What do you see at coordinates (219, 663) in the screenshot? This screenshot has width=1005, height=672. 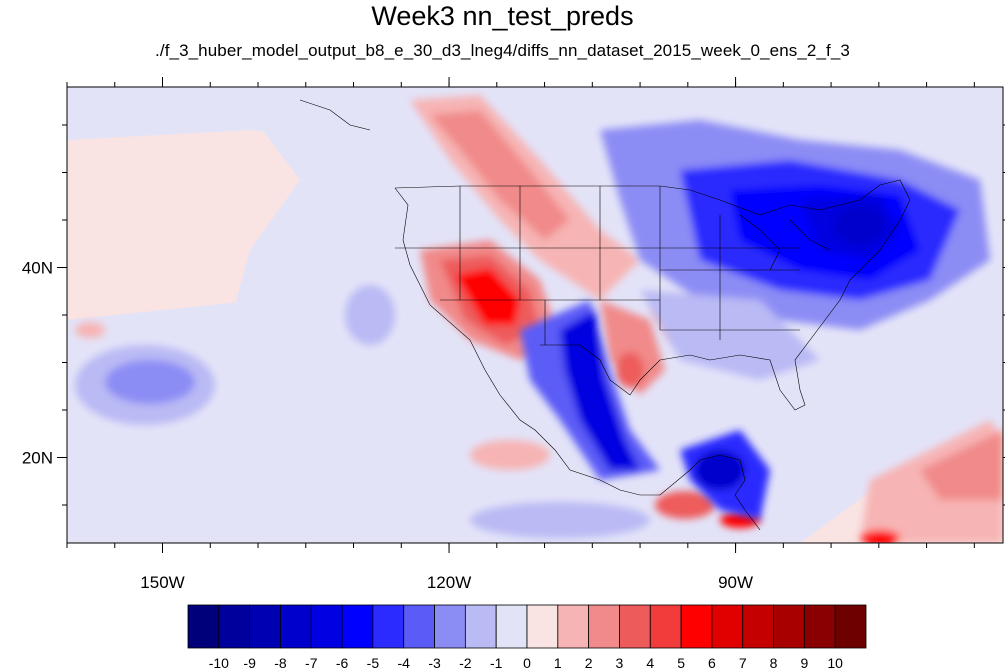 I see `colorbar-label: -10` at bounding box center [219, 663].